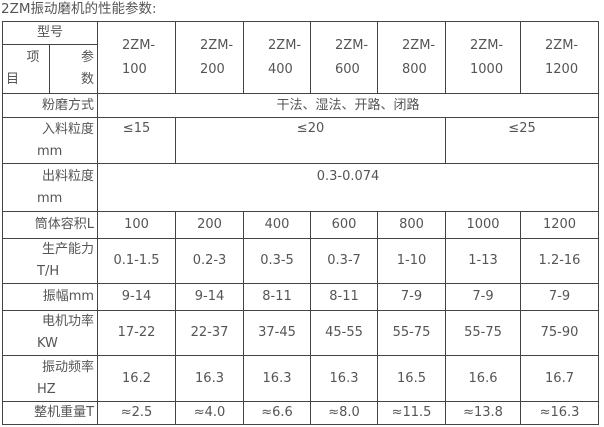 The image size is (604, 427). Describe the element at coordinates (277, 225) in the screenshot. I see `value-cell: 400` at that location.